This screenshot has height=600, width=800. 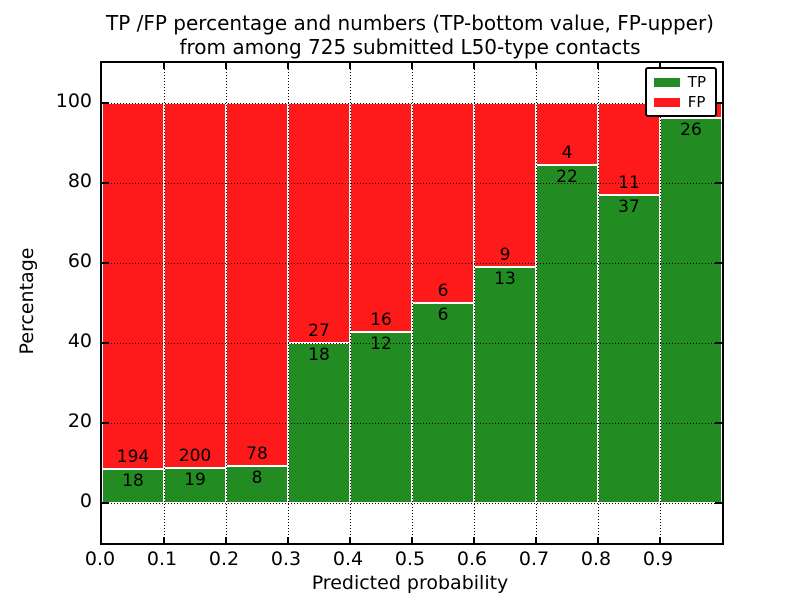 What do you see at coordinates (658, 559) in the screenshot?
I see `x-tick-label: 0.9` at bounding box center [658, 559].